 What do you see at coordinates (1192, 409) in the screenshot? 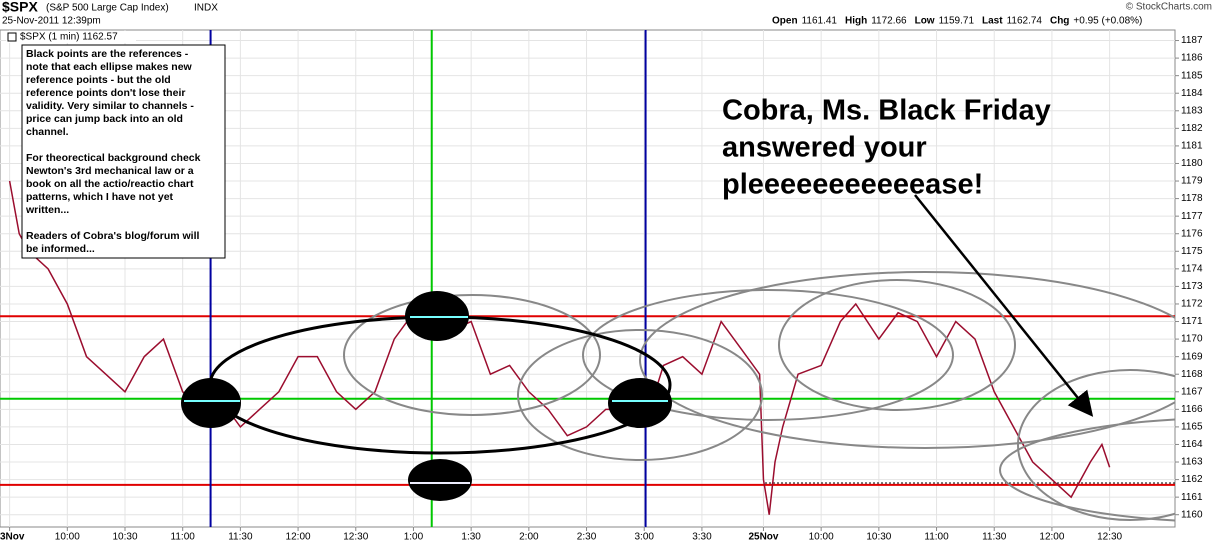
I see `y-tick-label: 1166` at bounding box center [1192, 409].